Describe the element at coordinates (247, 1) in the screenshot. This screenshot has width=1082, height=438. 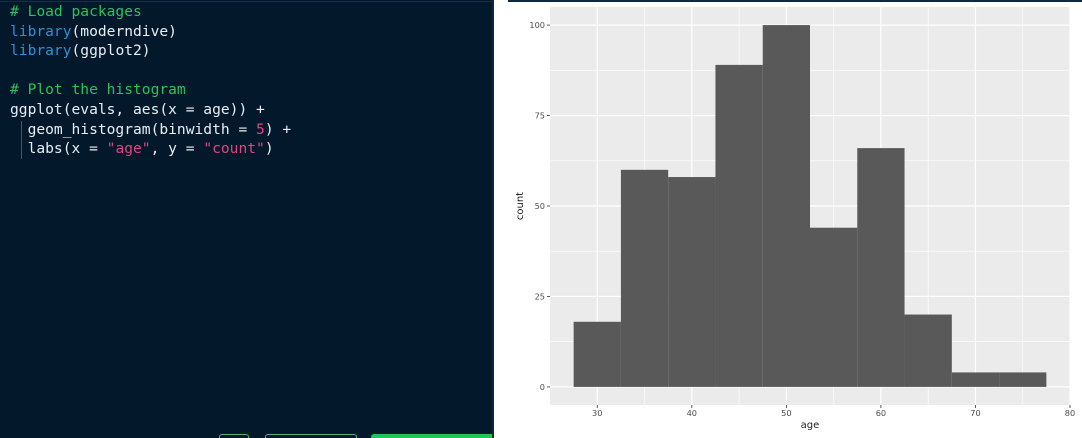
I see `editor-top-border` at that location.